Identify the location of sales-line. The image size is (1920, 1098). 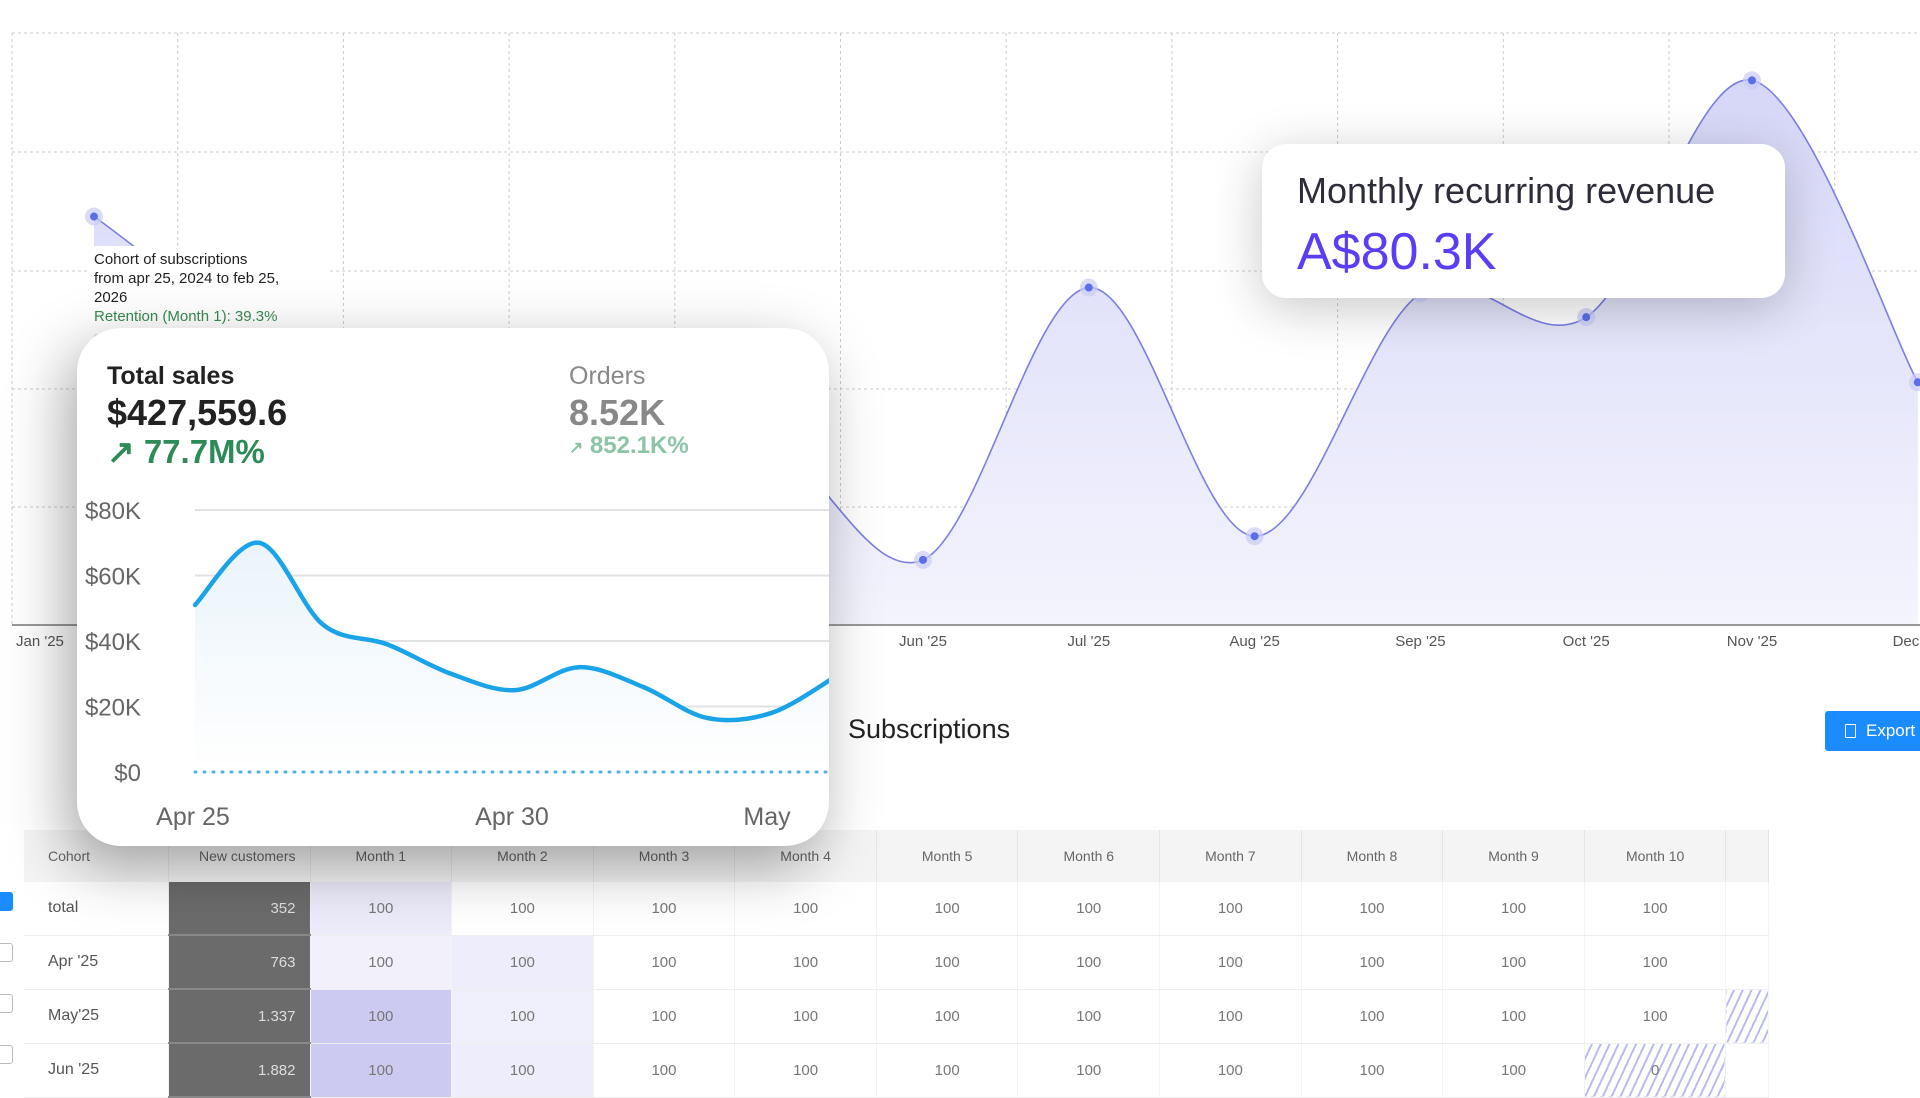
(510, 631).